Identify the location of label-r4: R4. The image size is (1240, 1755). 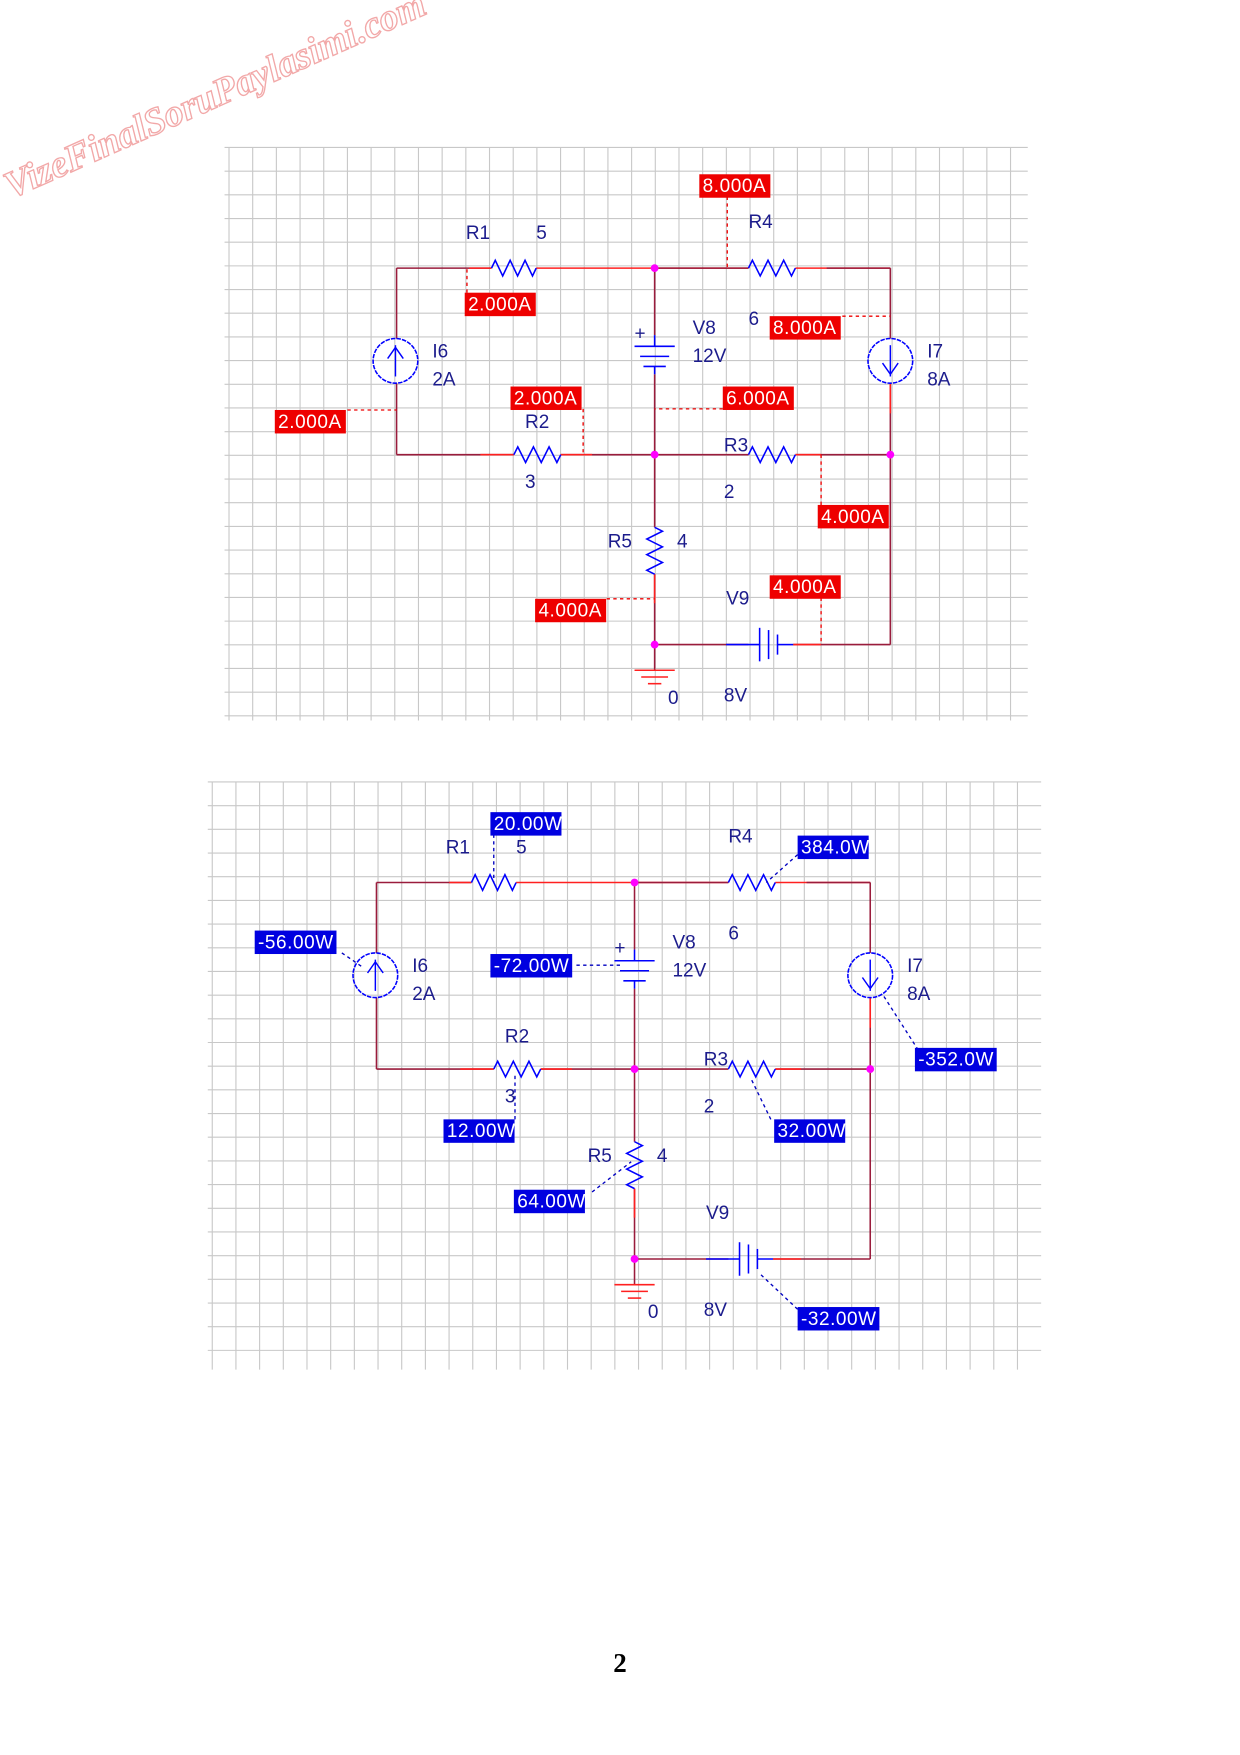
(740, 836).